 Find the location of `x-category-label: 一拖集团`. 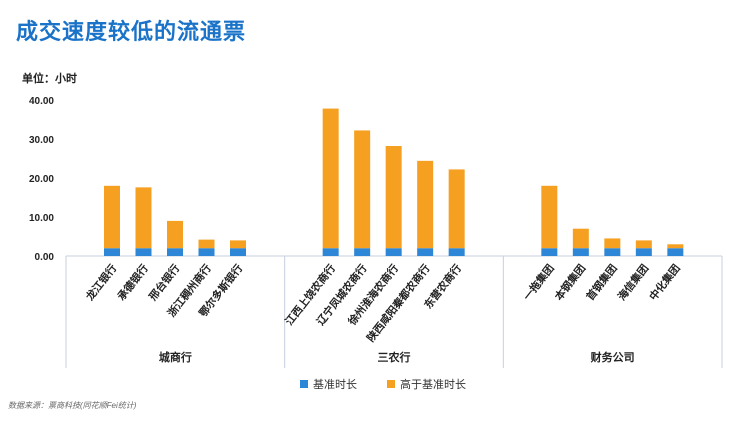

x-category-label: 一拖集团 is located at coordinates (539, 282).